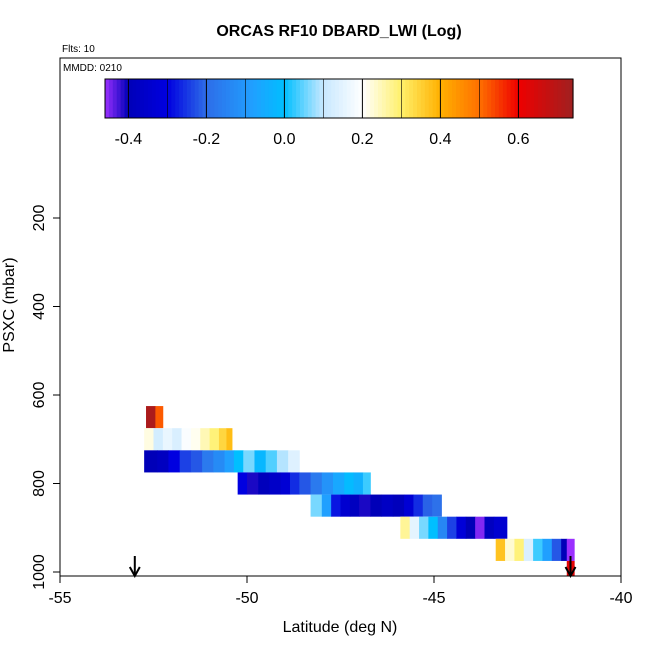 The width and height of the screenshot is (650, 650). I want to click on x-axis-label: Latitude (deg N), so click(340, 627).